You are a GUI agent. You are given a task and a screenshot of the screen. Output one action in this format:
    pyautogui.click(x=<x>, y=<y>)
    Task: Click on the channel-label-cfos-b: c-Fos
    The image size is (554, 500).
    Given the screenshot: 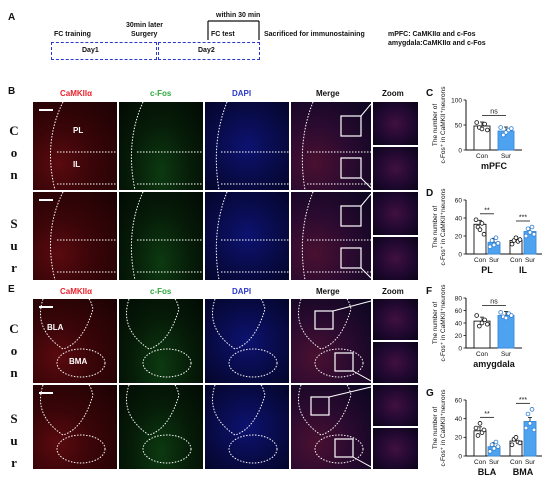 What is the action you would take?
    pyautogui.click(x=161, y=93)
    